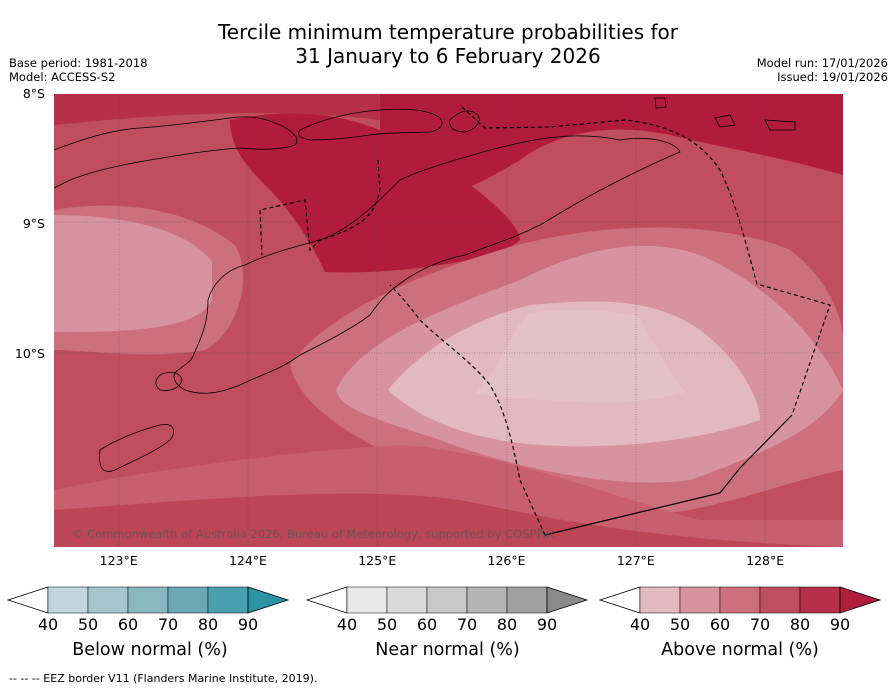 This screenshot has height=690, width=896. What do you see at coordinates (800, 624) in the screenshot?
I see `colorbar-above-tick-4: 80` at bounding box center [800, 624].